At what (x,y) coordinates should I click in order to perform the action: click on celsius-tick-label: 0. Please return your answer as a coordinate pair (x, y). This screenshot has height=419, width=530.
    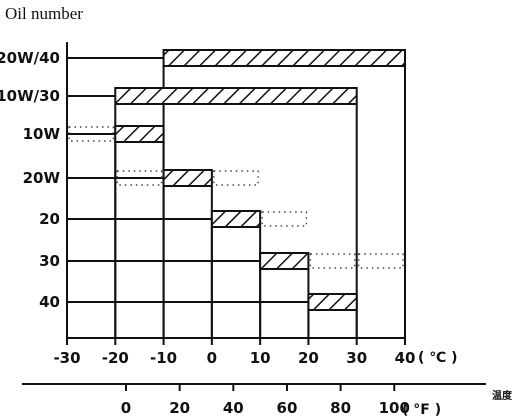
    Looking at the image, I should click on (212, 358).